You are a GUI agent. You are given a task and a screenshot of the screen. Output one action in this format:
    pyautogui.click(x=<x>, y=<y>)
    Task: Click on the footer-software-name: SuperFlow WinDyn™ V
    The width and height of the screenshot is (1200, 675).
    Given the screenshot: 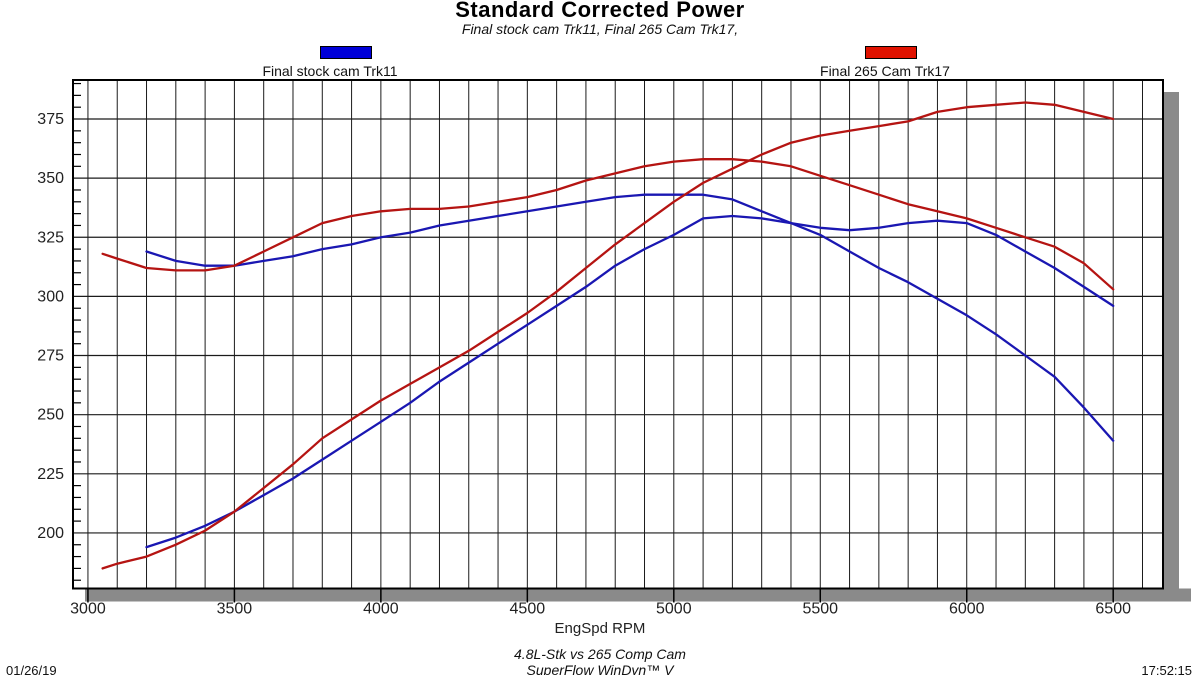 What is the action you would take?
    pyautogui.click(x=600, y=668)
    